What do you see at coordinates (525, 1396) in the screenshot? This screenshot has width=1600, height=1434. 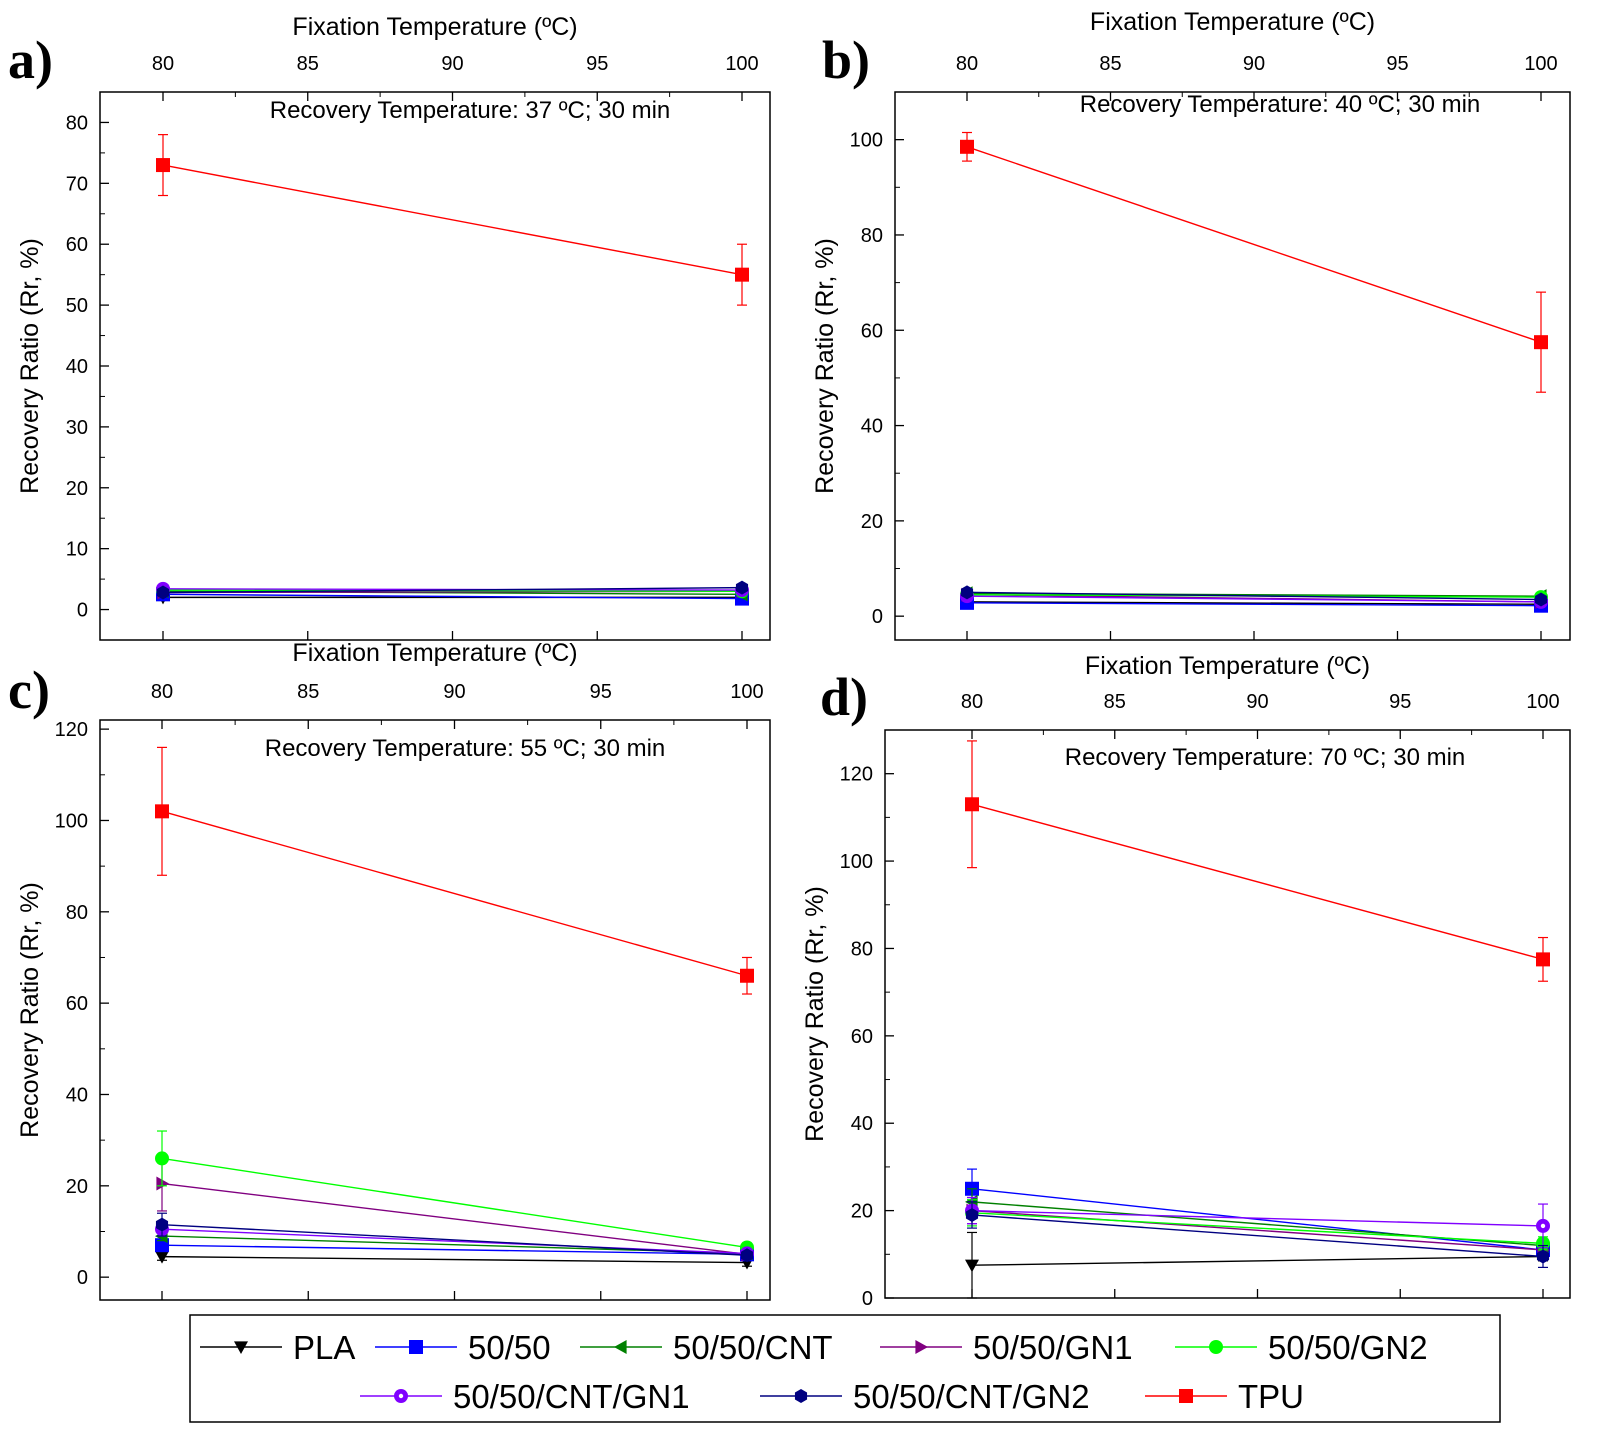 I see `legend-item-50-50-CNT-GN1: 50/50/CNT/GN1` at bounding box center [525, 1396].